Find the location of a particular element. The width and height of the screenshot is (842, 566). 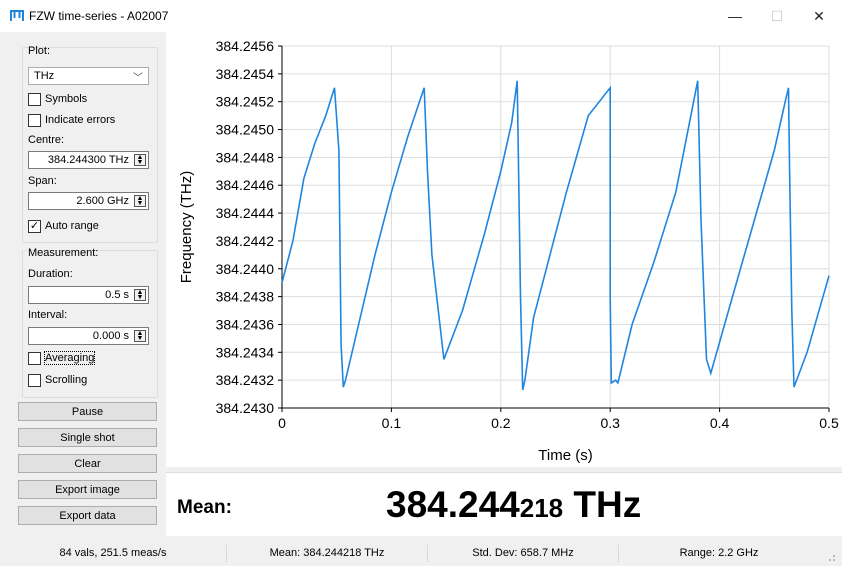

x-axis-label: Time (s) is located at coordinates (565, 455).